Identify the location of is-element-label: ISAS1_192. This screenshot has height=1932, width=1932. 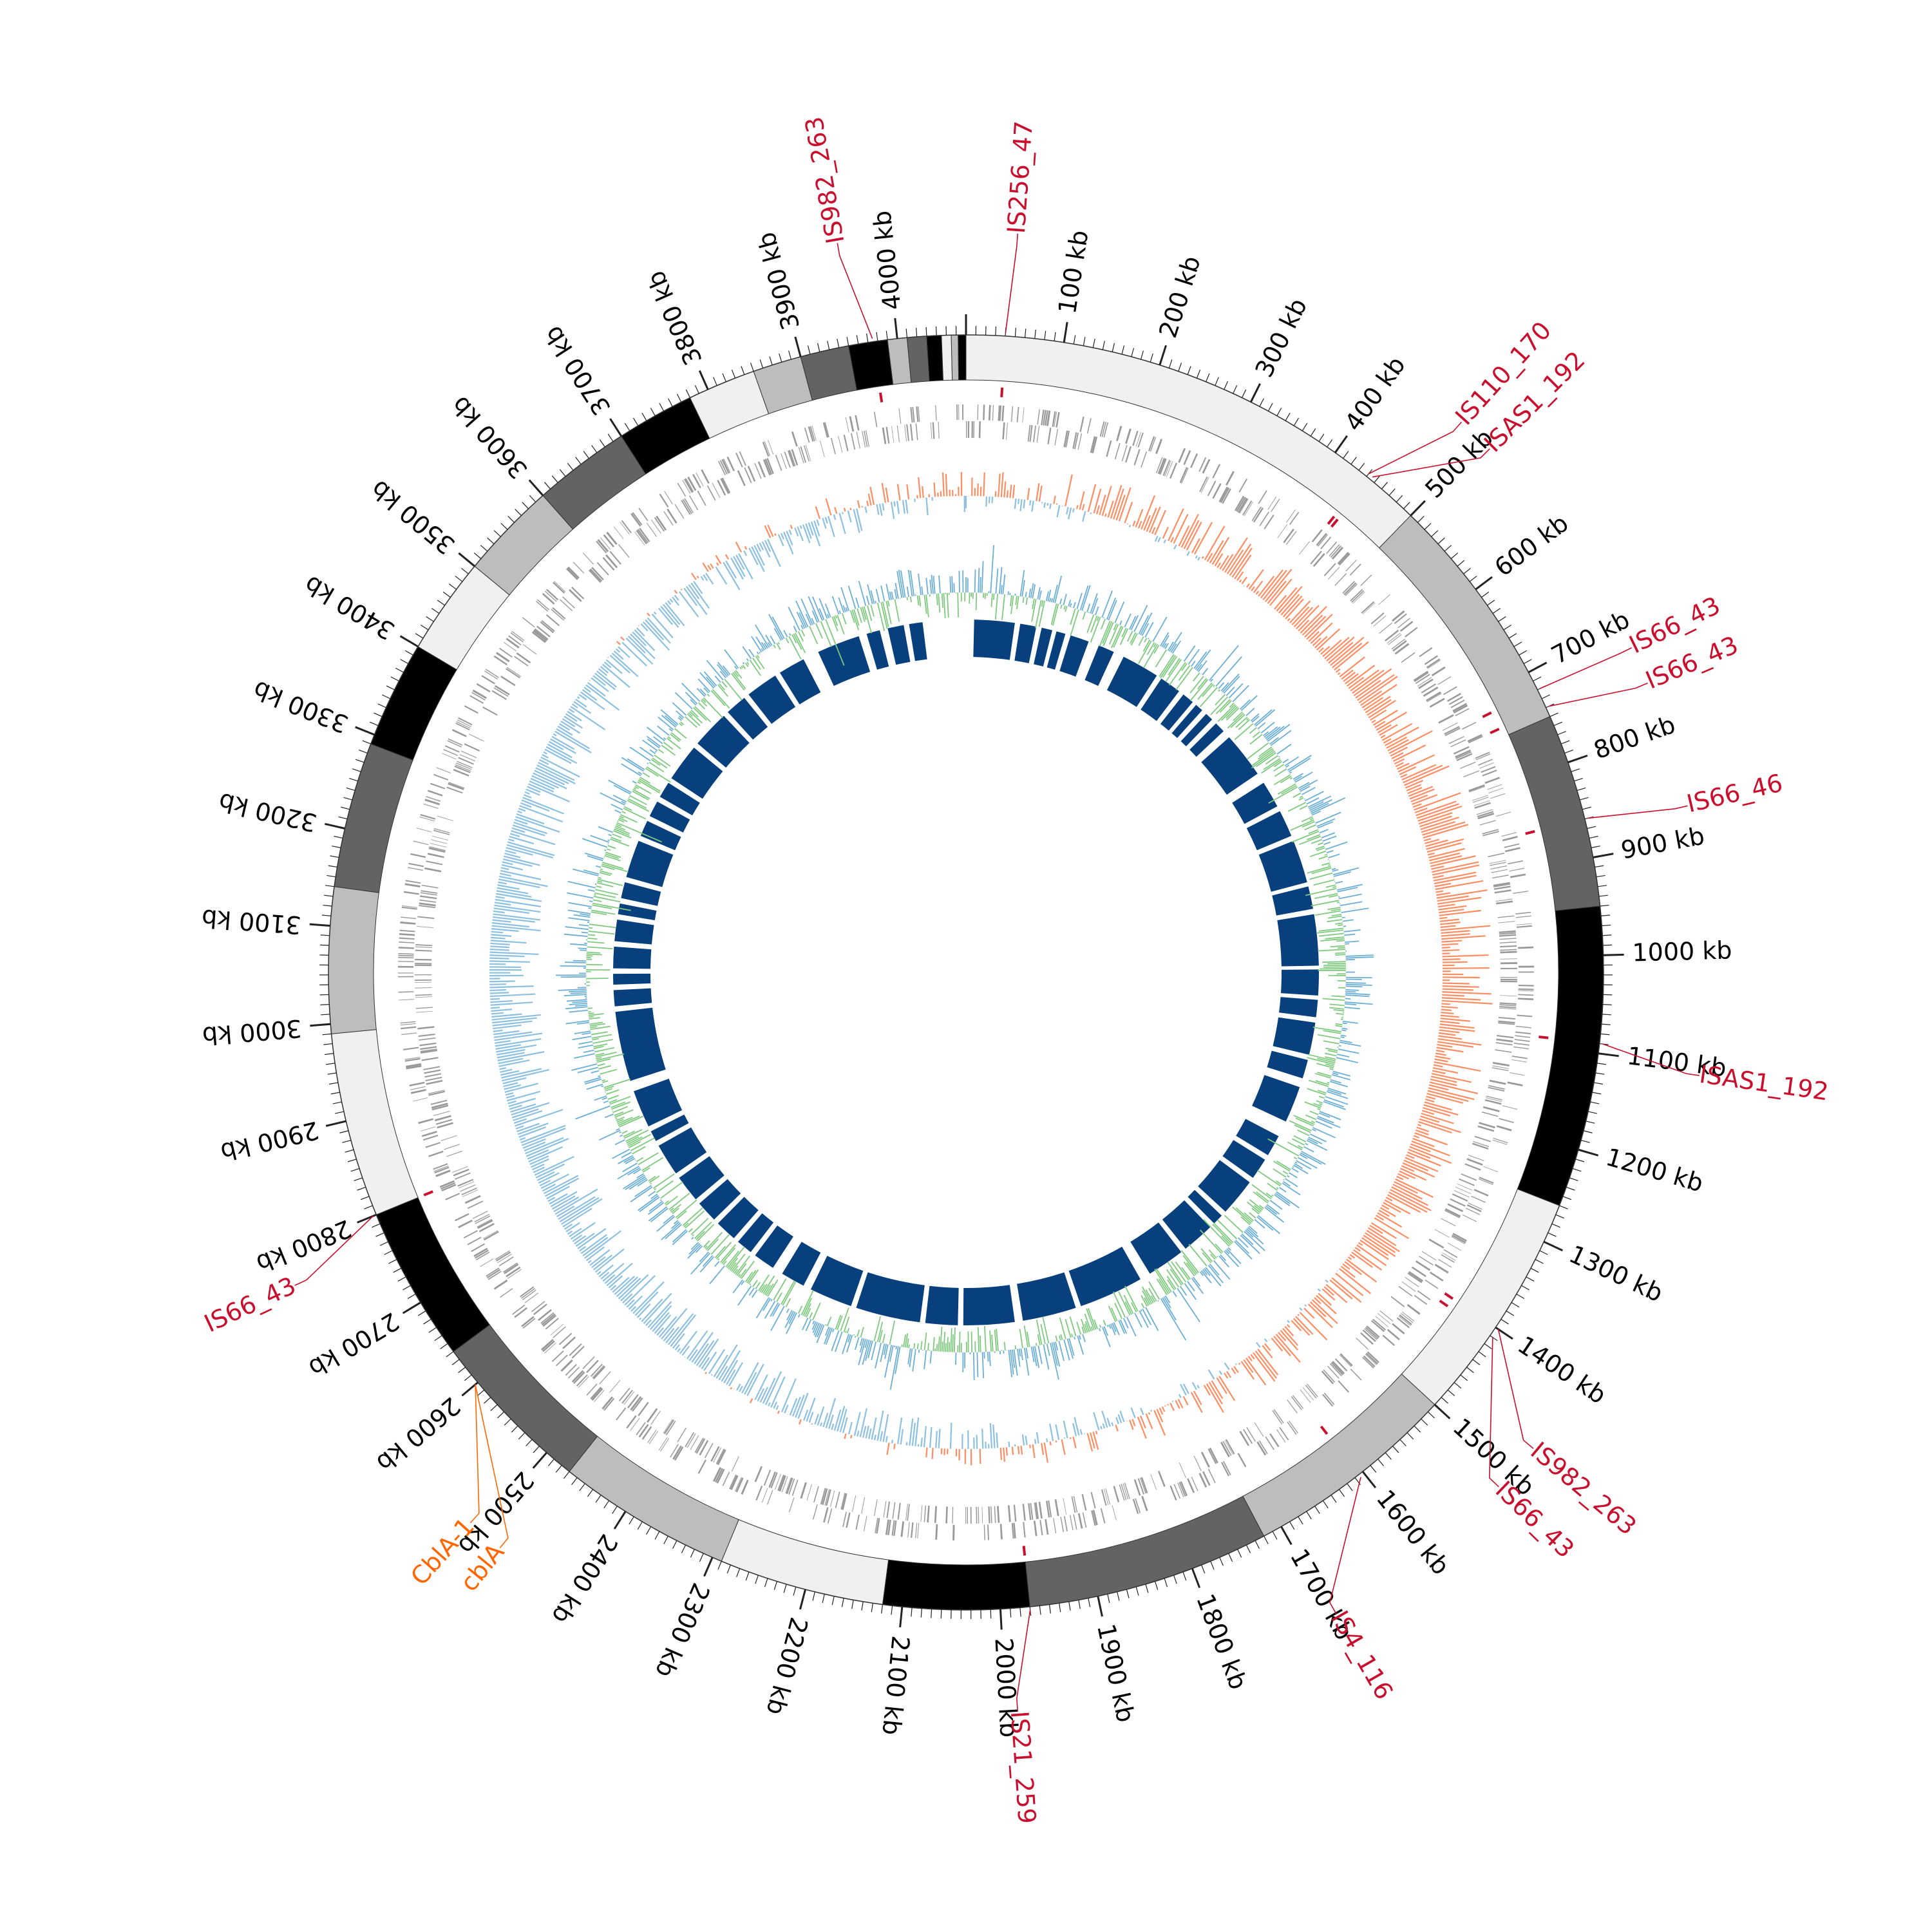
(1764, 1083).